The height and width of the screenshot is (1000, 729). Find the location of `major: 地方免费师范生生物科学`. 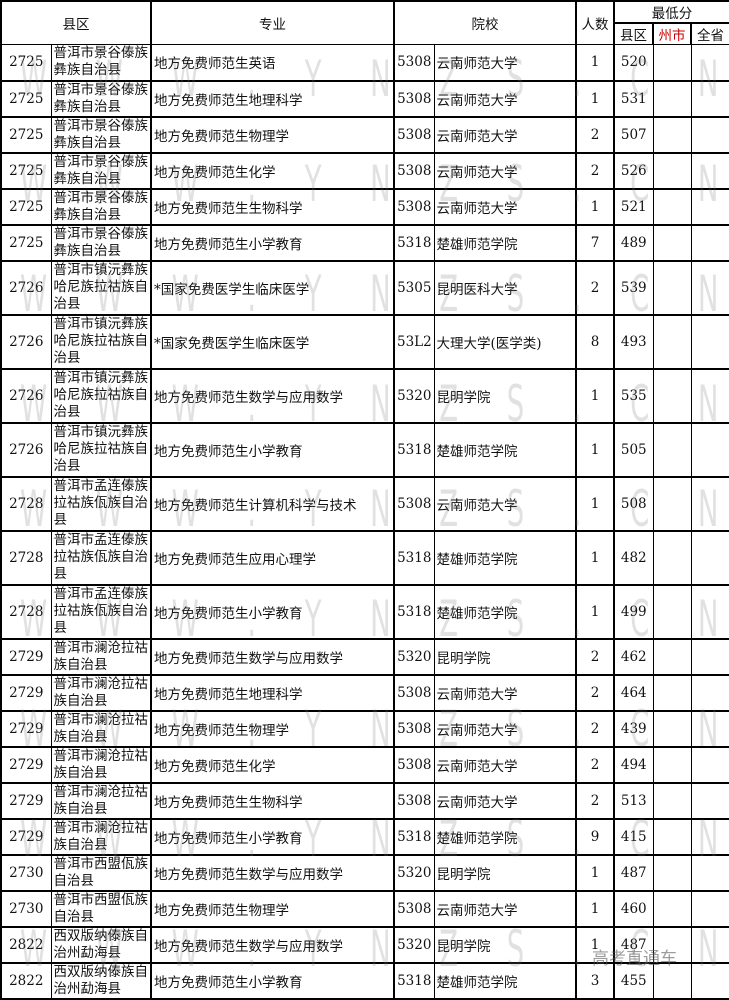

major: 地方免费师范生生物科学 is located at coordinates (272, 206).